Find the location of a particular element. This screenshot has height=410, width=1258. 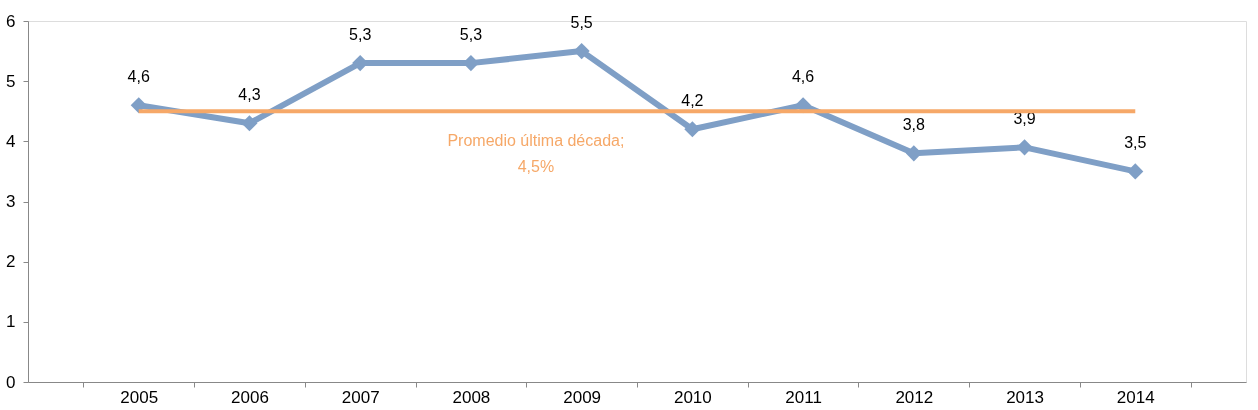

x-tick-label: 2010 is located at coordinates (692, 397).